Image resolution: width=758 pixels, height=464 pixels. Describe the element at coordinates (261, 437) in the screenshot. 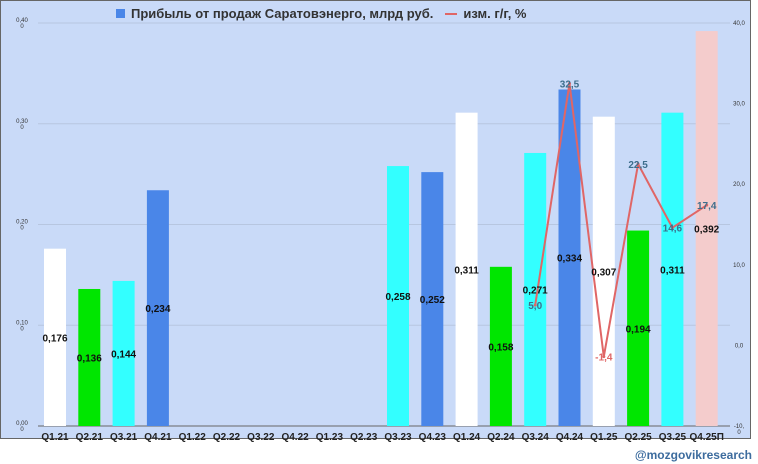

I see `x-tick-label: Q3.22` at that location.